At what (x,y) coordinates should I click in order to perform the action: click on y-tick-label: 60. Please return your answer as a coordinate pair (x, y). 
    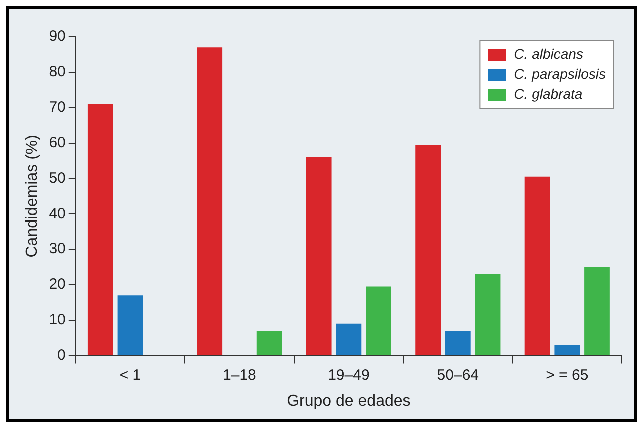
    Looking at the image, I should click on (57, 143).